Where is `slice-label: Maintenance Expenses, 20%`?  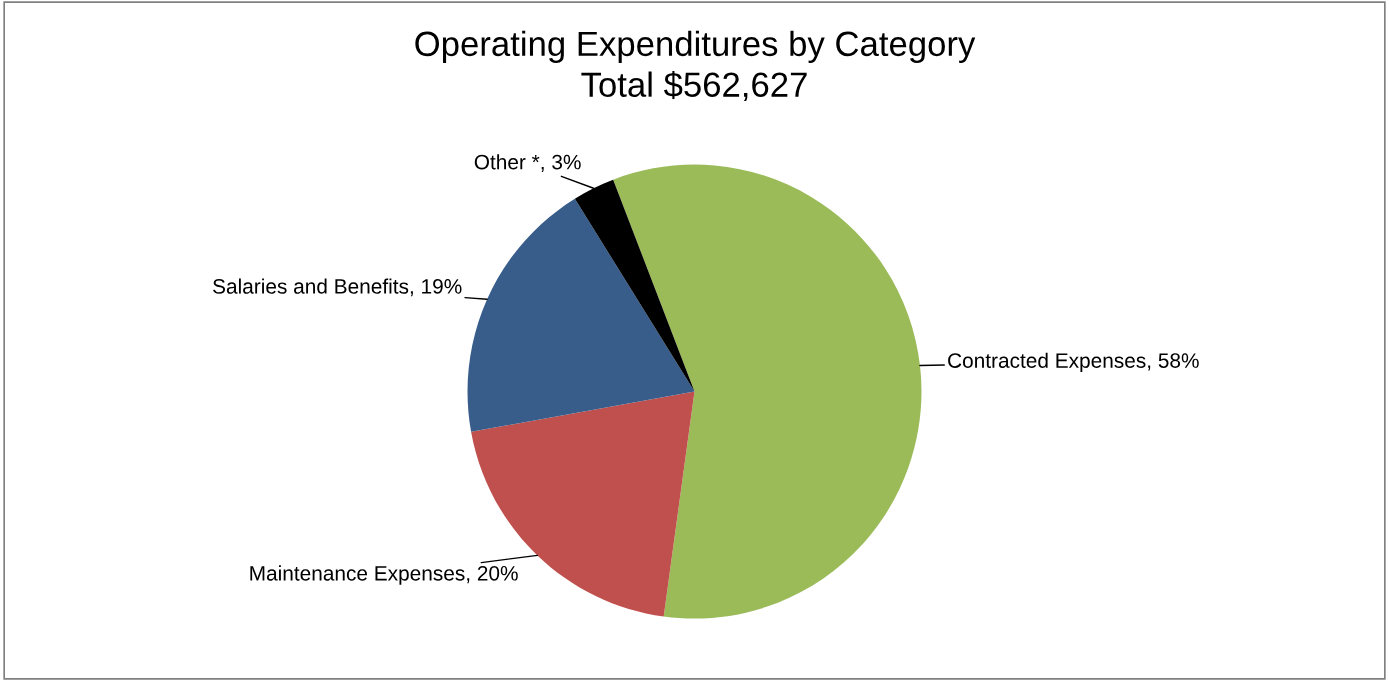
slice-label: Maintenance Expenses, 20% is located at coordinates (384, 575).